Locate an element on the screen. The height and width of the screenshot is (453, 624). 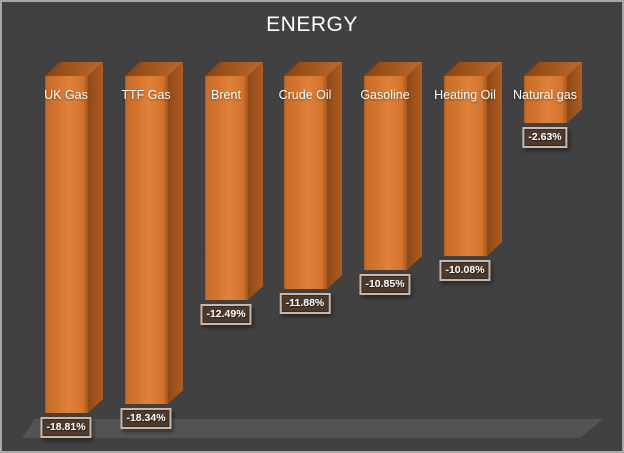
bar-heating-oil: Heating Oil -10.08% is located at coordinates (468, 174).